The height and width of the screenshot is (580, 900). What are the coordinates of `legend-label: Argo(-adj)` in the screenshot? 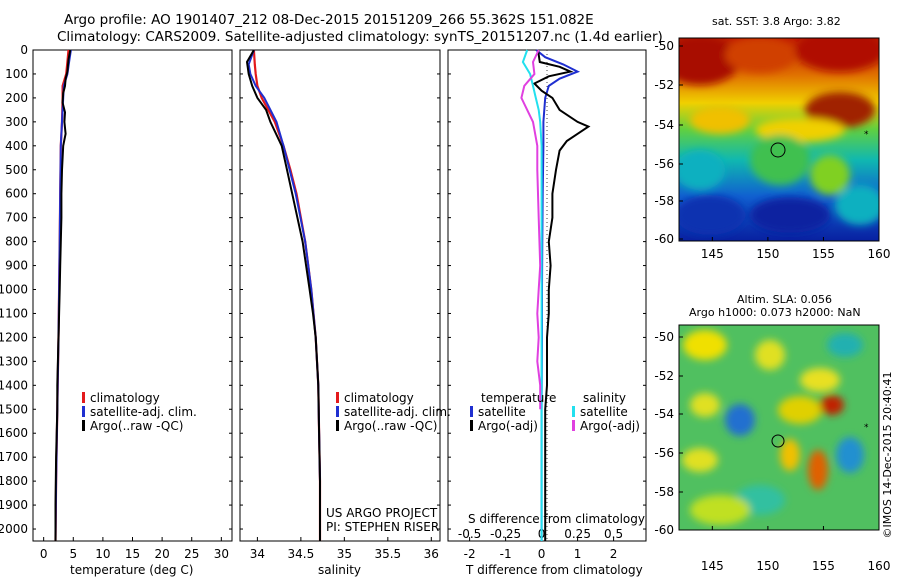 It's located at (508, 426).